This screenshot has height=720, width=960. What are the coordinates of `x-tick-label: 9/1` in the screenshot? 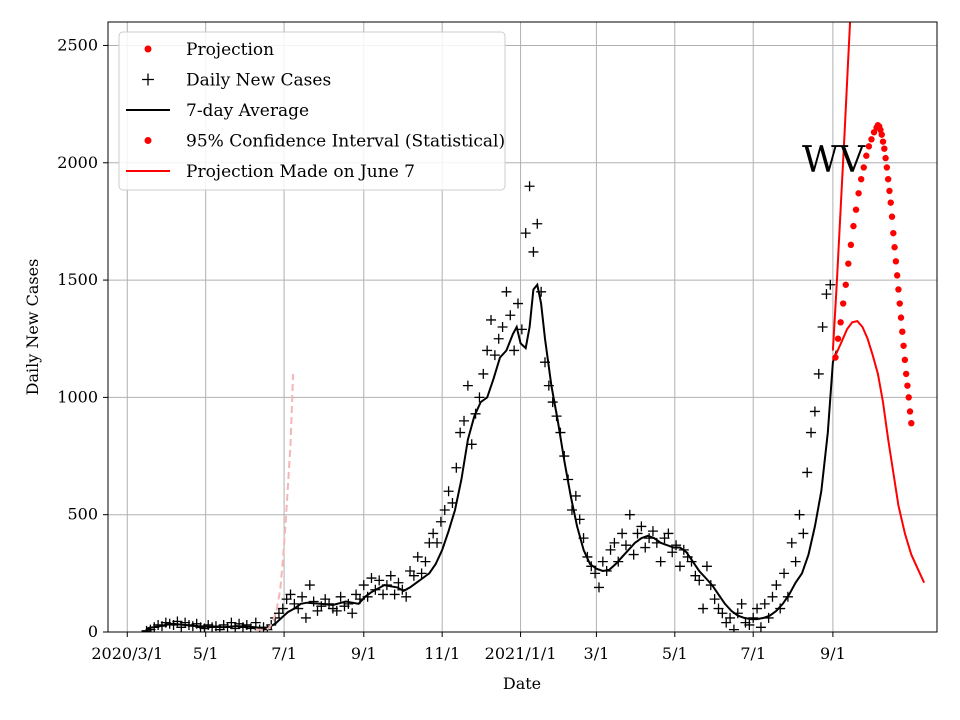 It's located at (364, 653).